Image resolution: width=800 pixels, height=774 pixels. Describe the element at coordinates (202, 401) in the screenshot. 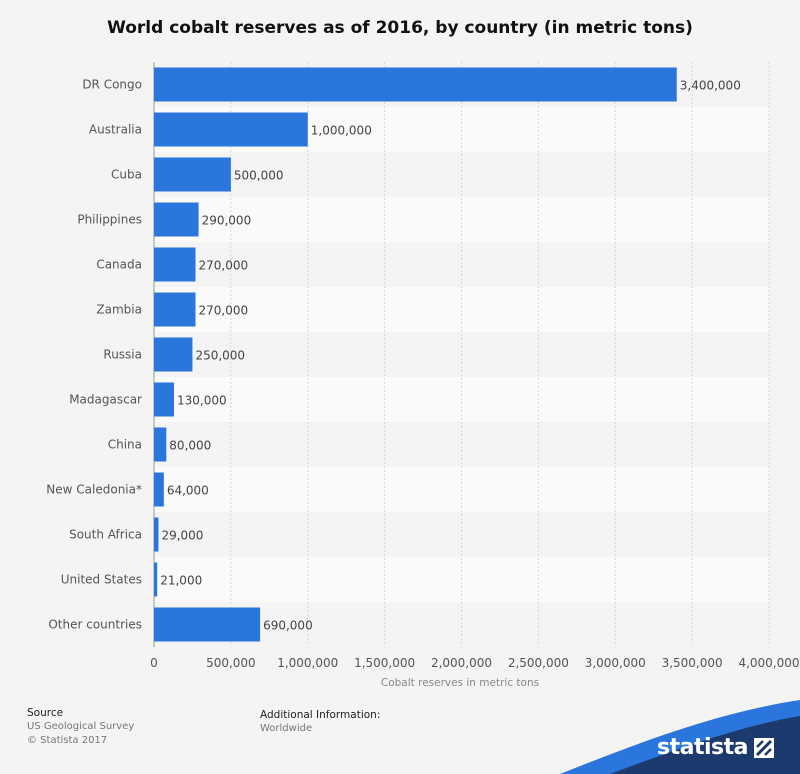

I see `data-label: 130,000` at that location.